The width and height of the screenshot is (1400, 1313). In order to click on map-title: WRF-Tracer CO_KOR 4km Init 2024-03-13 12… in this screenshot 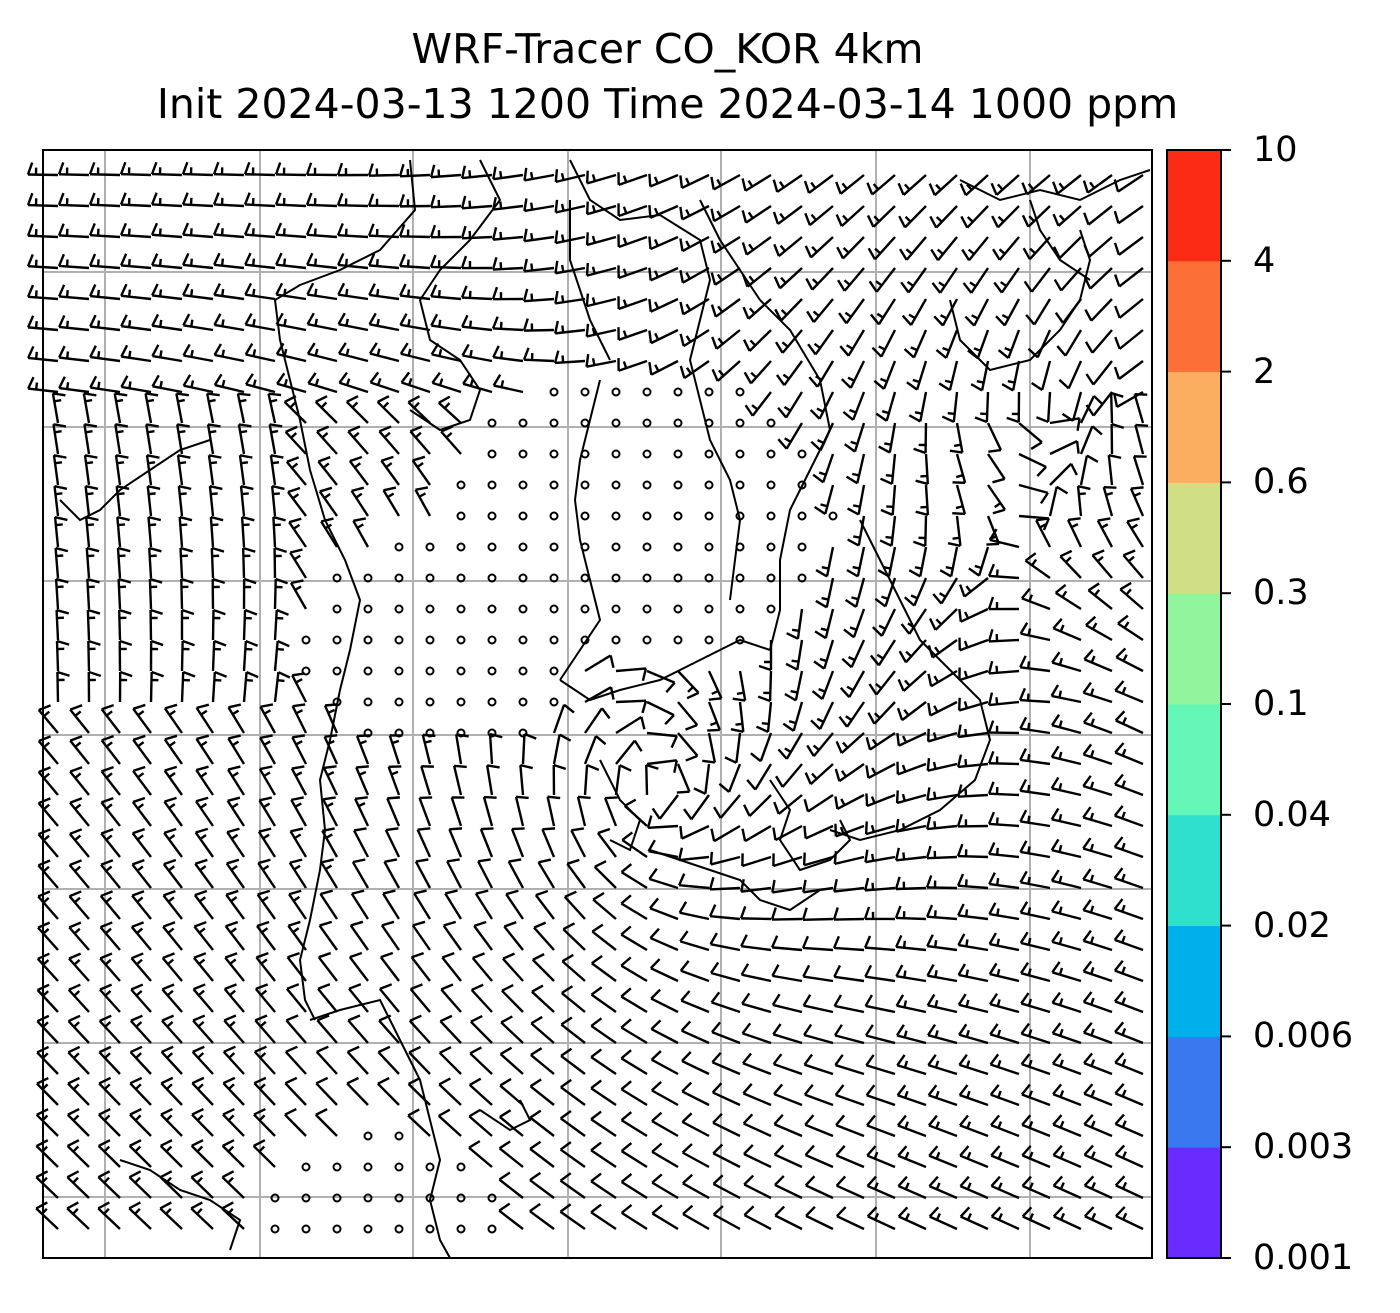, I will do `click(667, 77)`.